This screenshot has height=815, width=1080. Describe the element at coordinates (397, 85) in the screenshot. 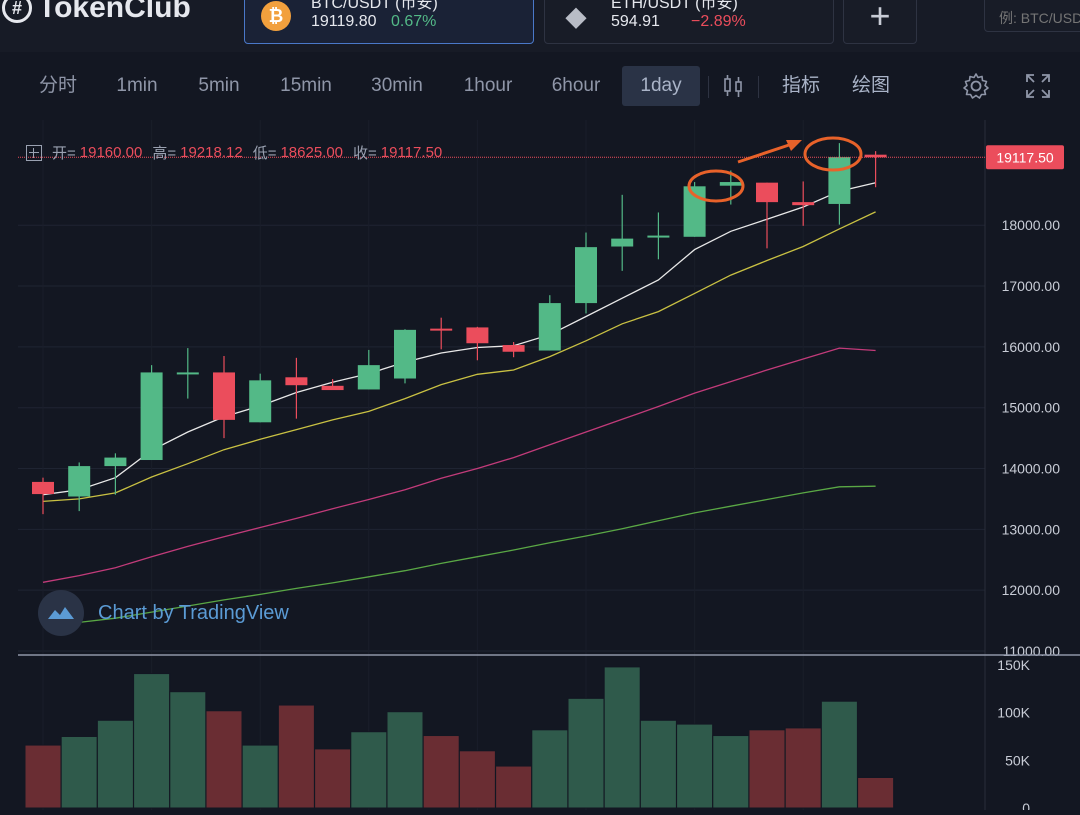

I see `interval-30min: 30min` at that location.